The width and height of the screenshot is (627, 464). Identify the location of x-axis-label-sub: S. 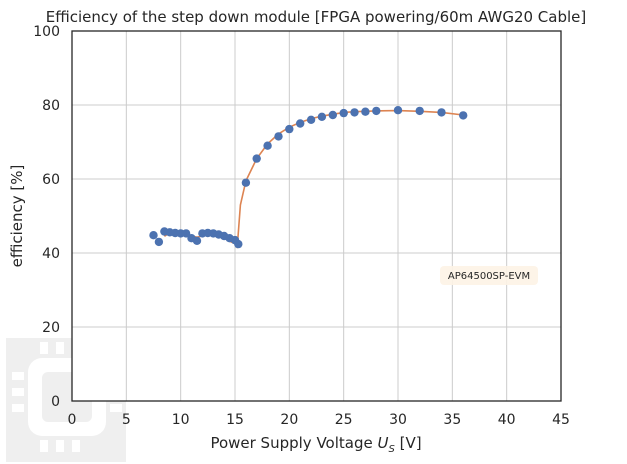
(391, 449).